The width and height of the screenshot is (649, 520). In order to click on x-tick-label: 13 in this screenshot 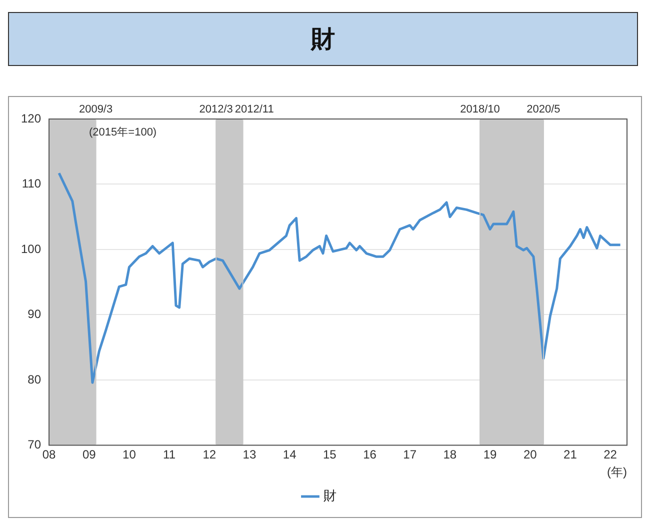, I will do `click(249, 455)`.